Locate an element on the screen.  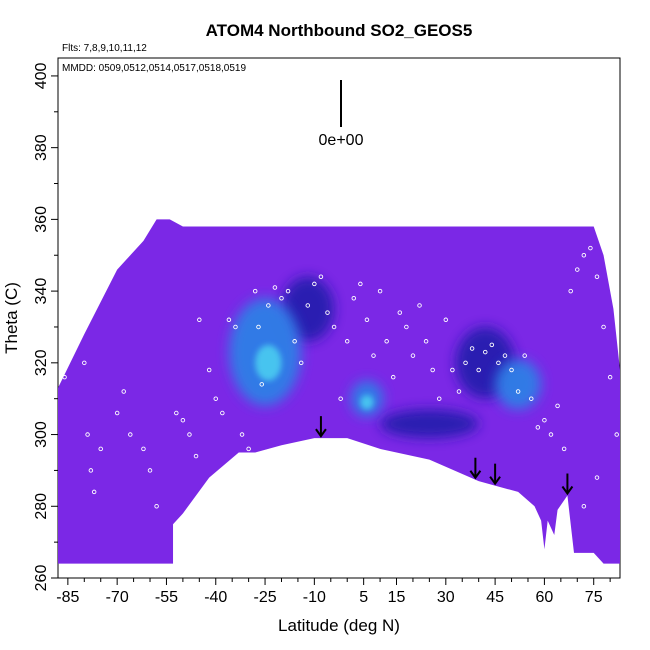
y-axis-label: Theta (C) is located at coordinates (11, 318).